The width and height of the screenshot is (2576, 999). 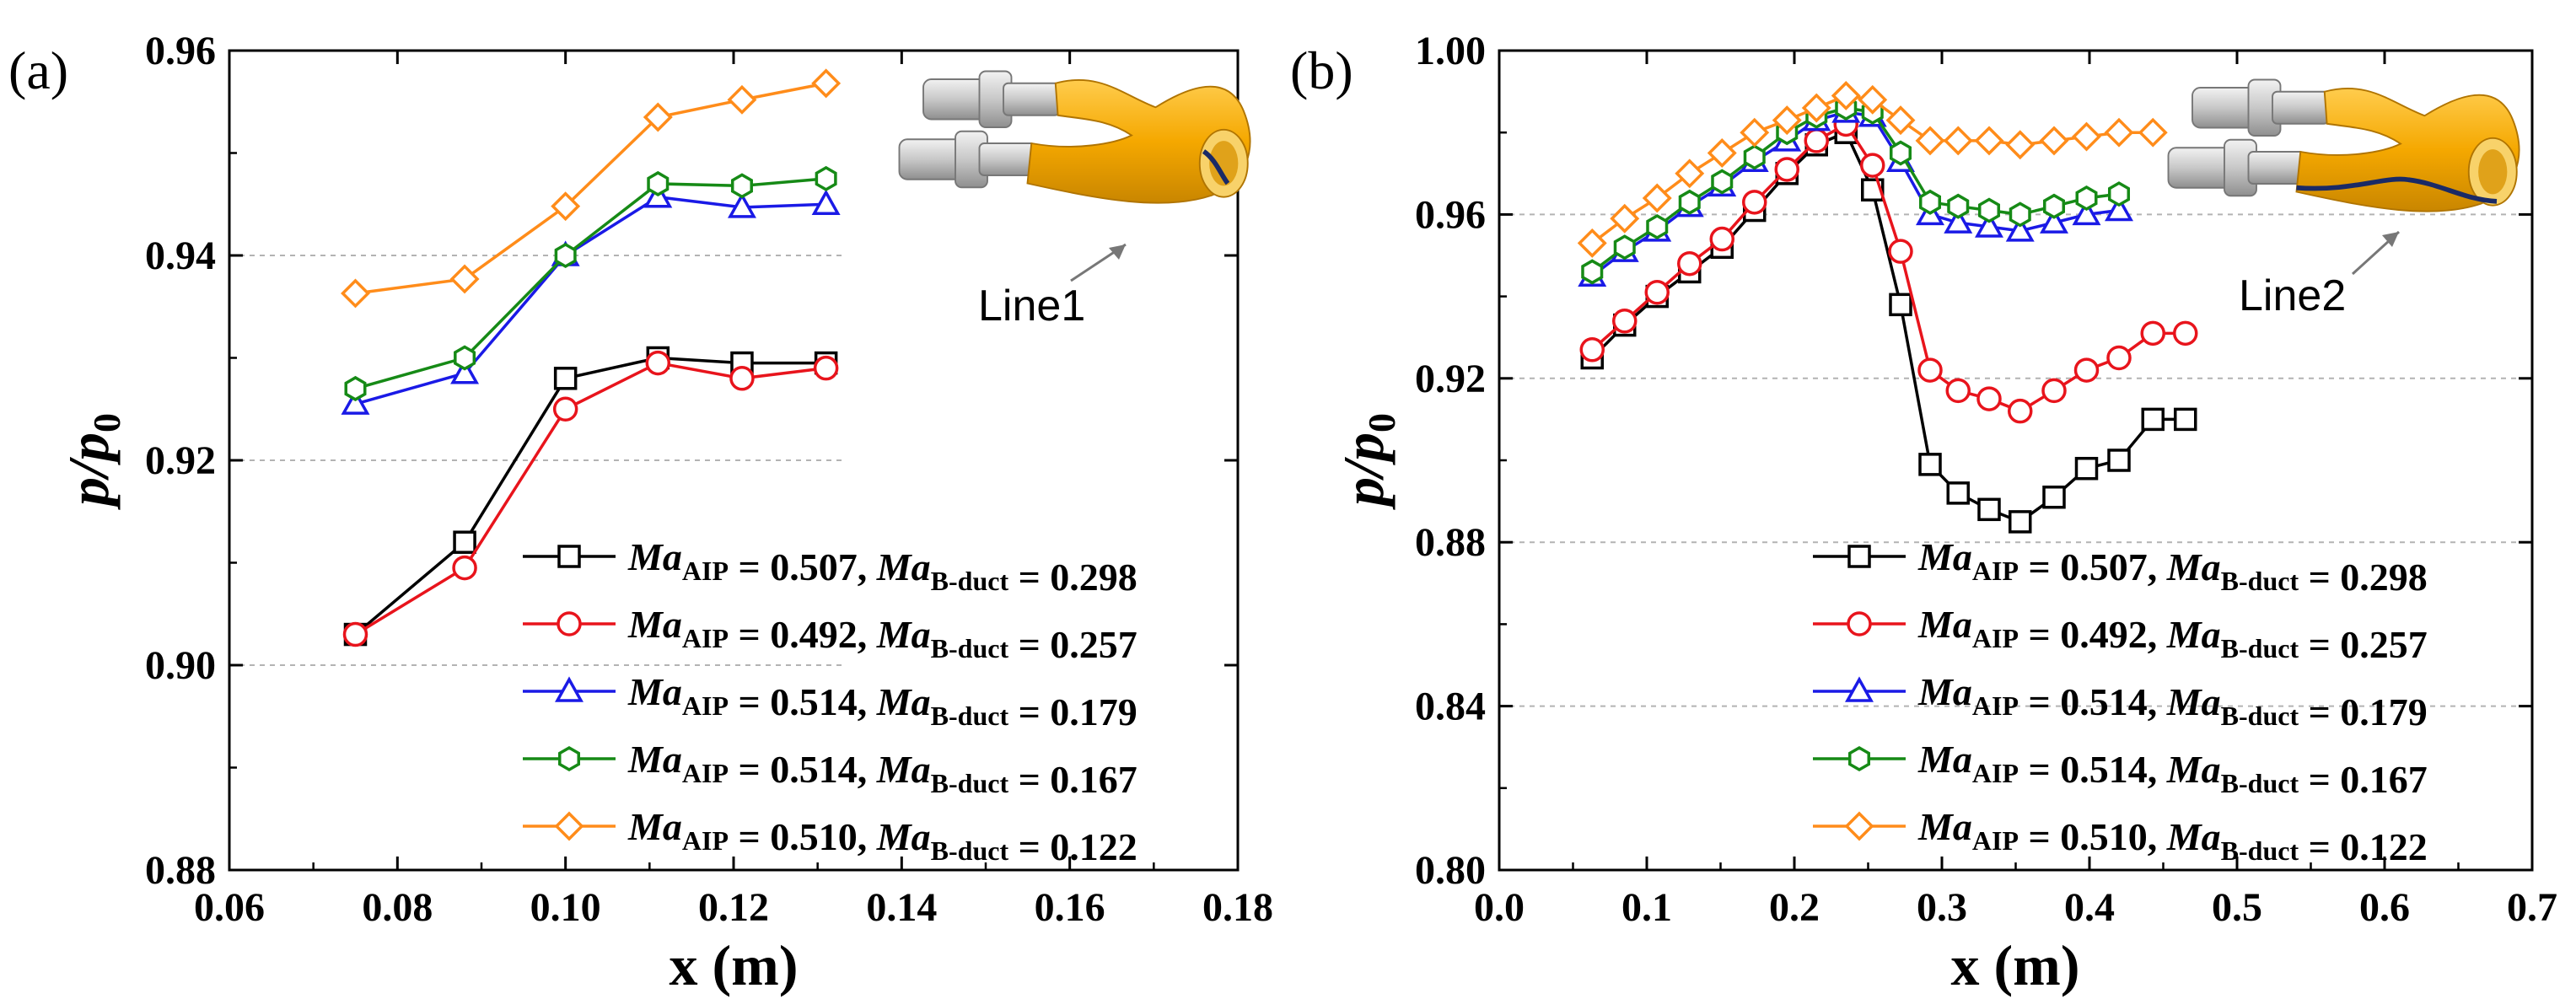 What do you see at coordinates (1031, 306) in the screenshot?
I see `inset-line-label: Line1` at bounding box center [1031, 306].